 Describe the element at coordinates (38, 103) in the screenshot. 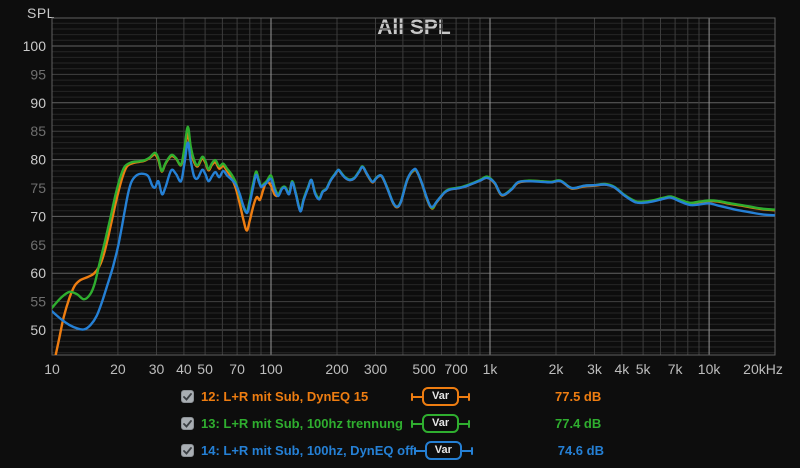

I see `y-tick-label: 90` at that location.